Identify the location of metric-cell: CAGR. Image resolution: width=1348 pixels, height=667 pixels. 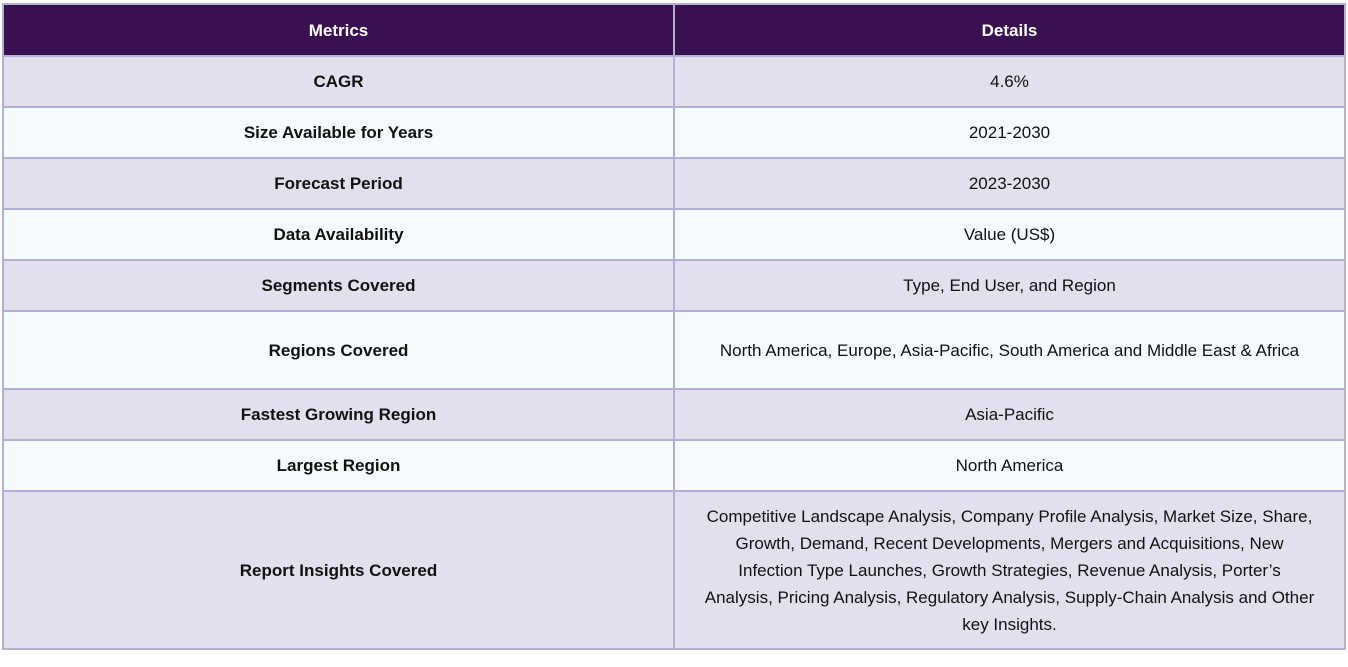
(338, 81).